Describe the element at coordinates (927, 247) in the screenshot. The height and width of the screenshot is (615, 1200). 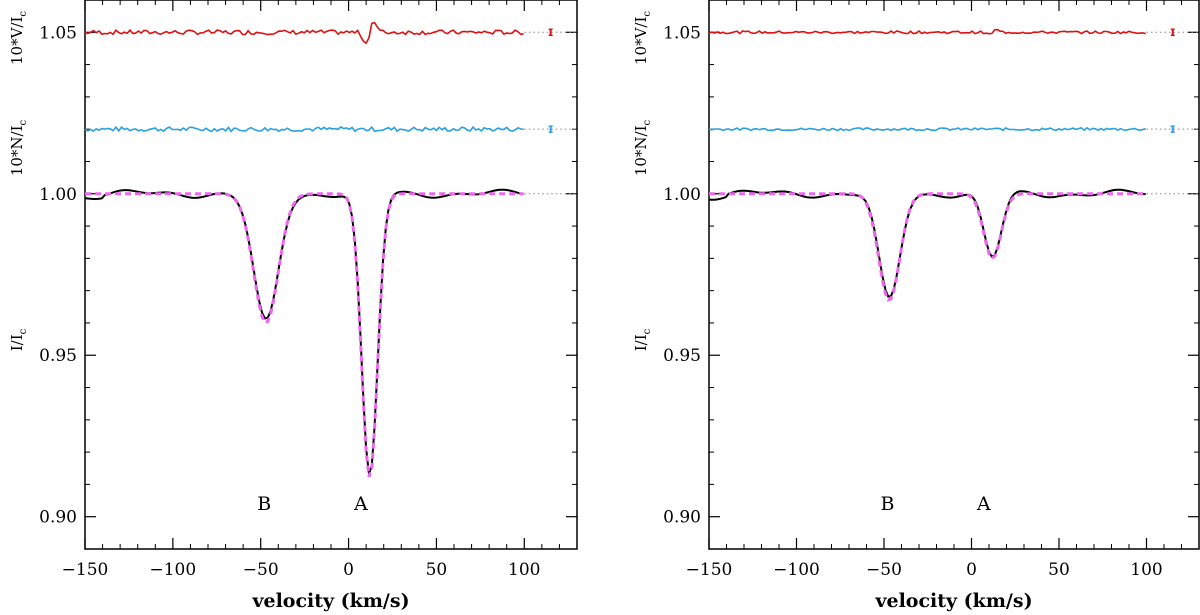
I see `model-fit-line` at that location.